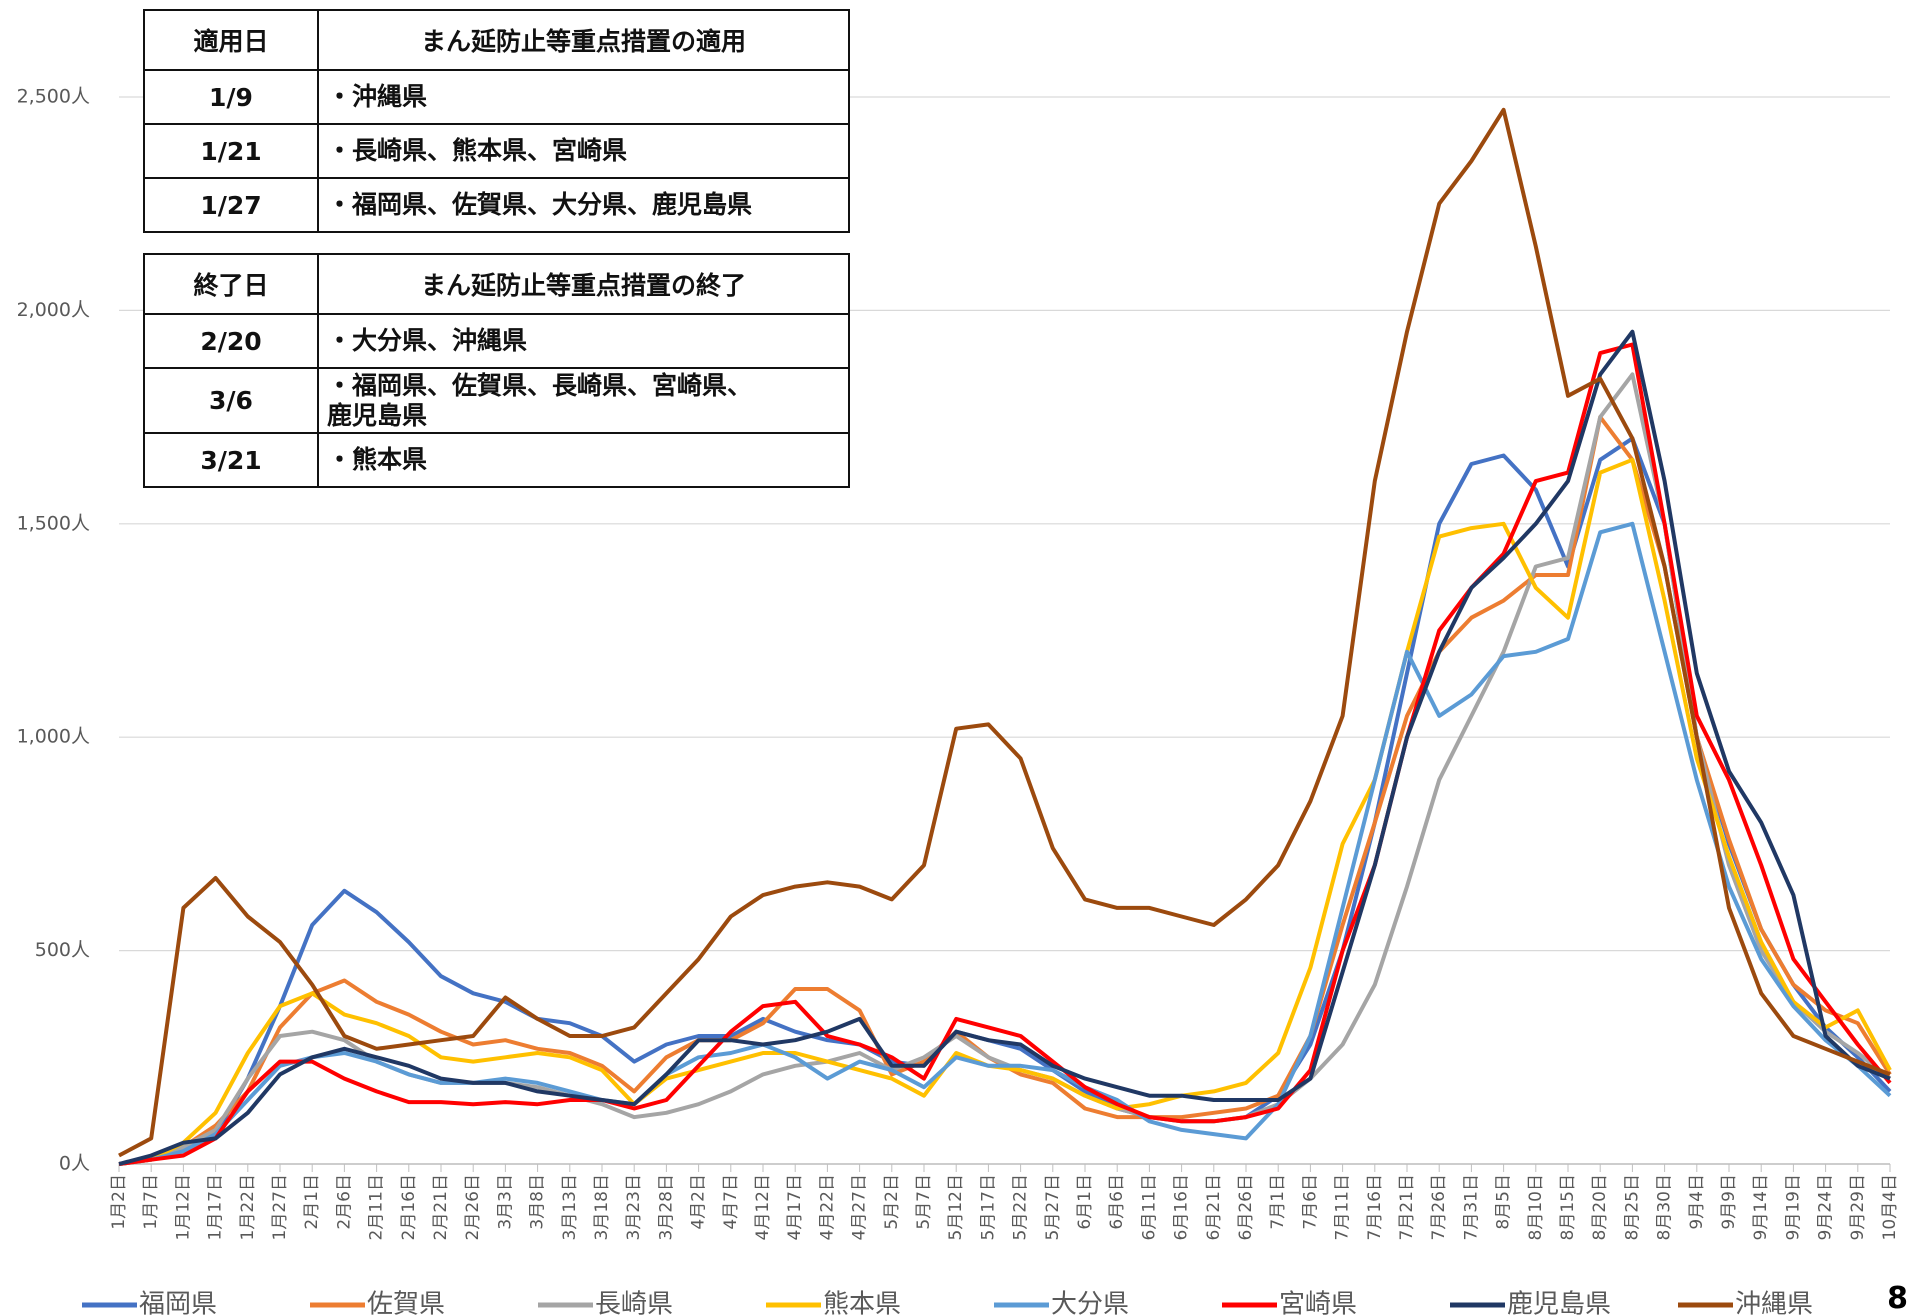  Describe the element at coordinates (231, 151) in the screenshot. I see `table-cell: 1/21` at that location.